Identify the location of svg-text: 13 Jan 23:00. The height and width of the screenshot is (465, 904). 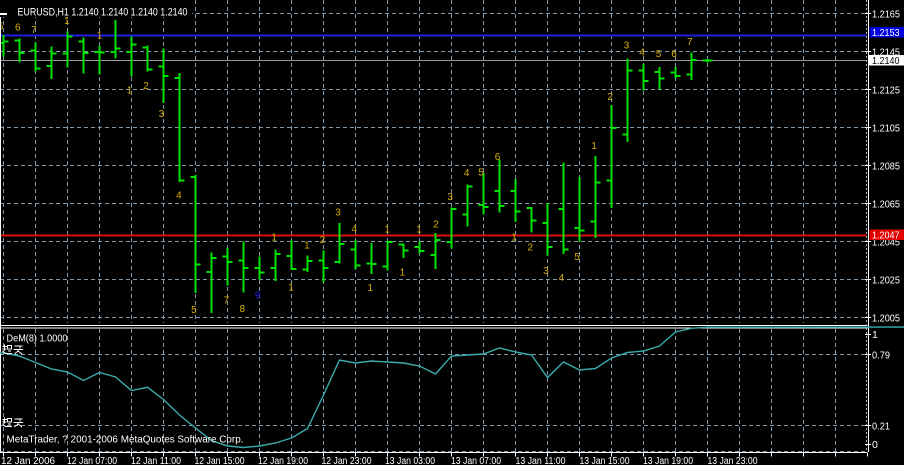
(733, 460).